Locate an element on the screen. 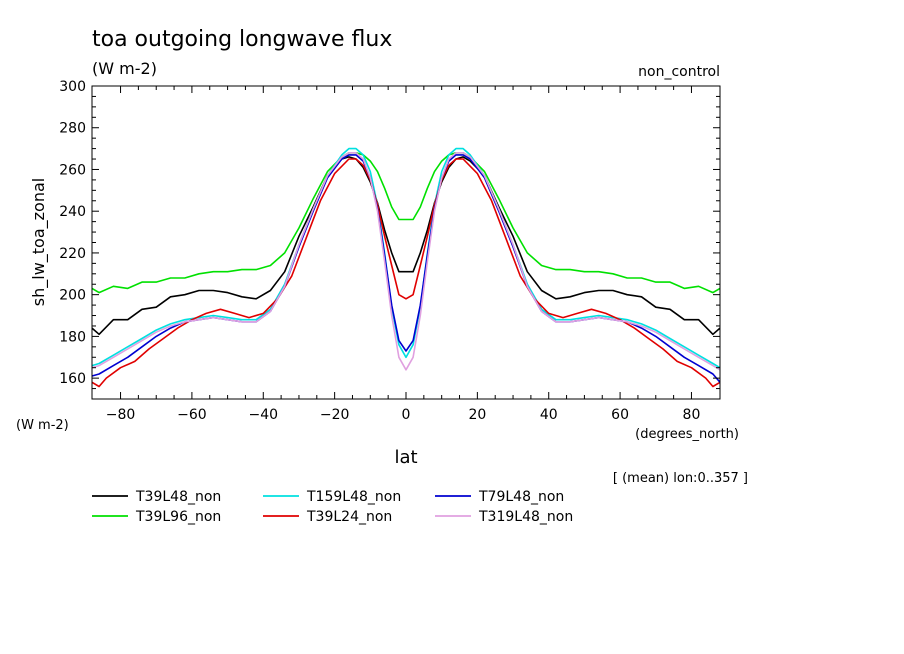  x-tick-label: 20 is located at coordinates (477, 415).